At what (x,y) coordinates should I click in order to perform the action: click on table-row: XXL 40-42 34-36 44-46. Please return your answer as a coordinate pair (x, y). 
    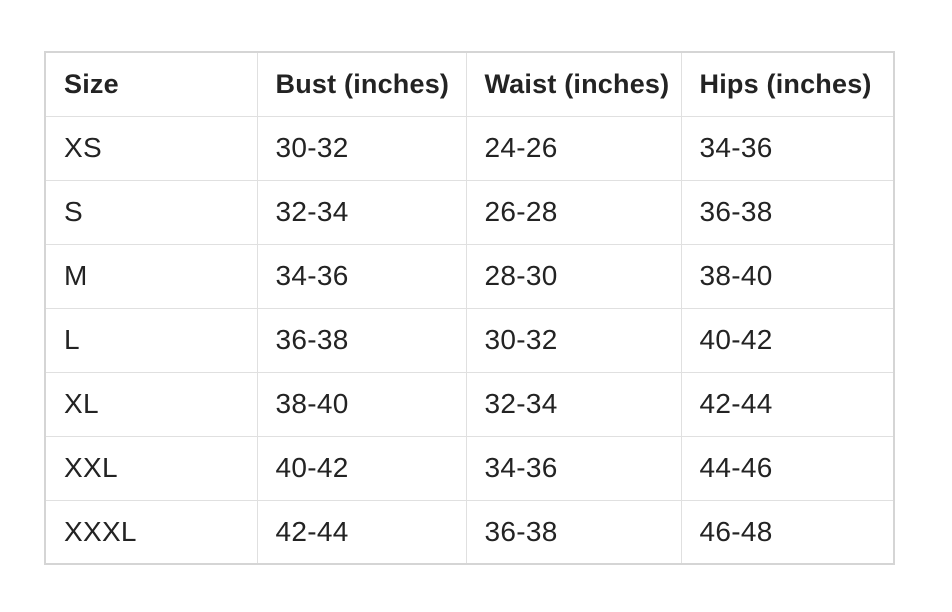
    Looking at the image, I should click on (469, 468).